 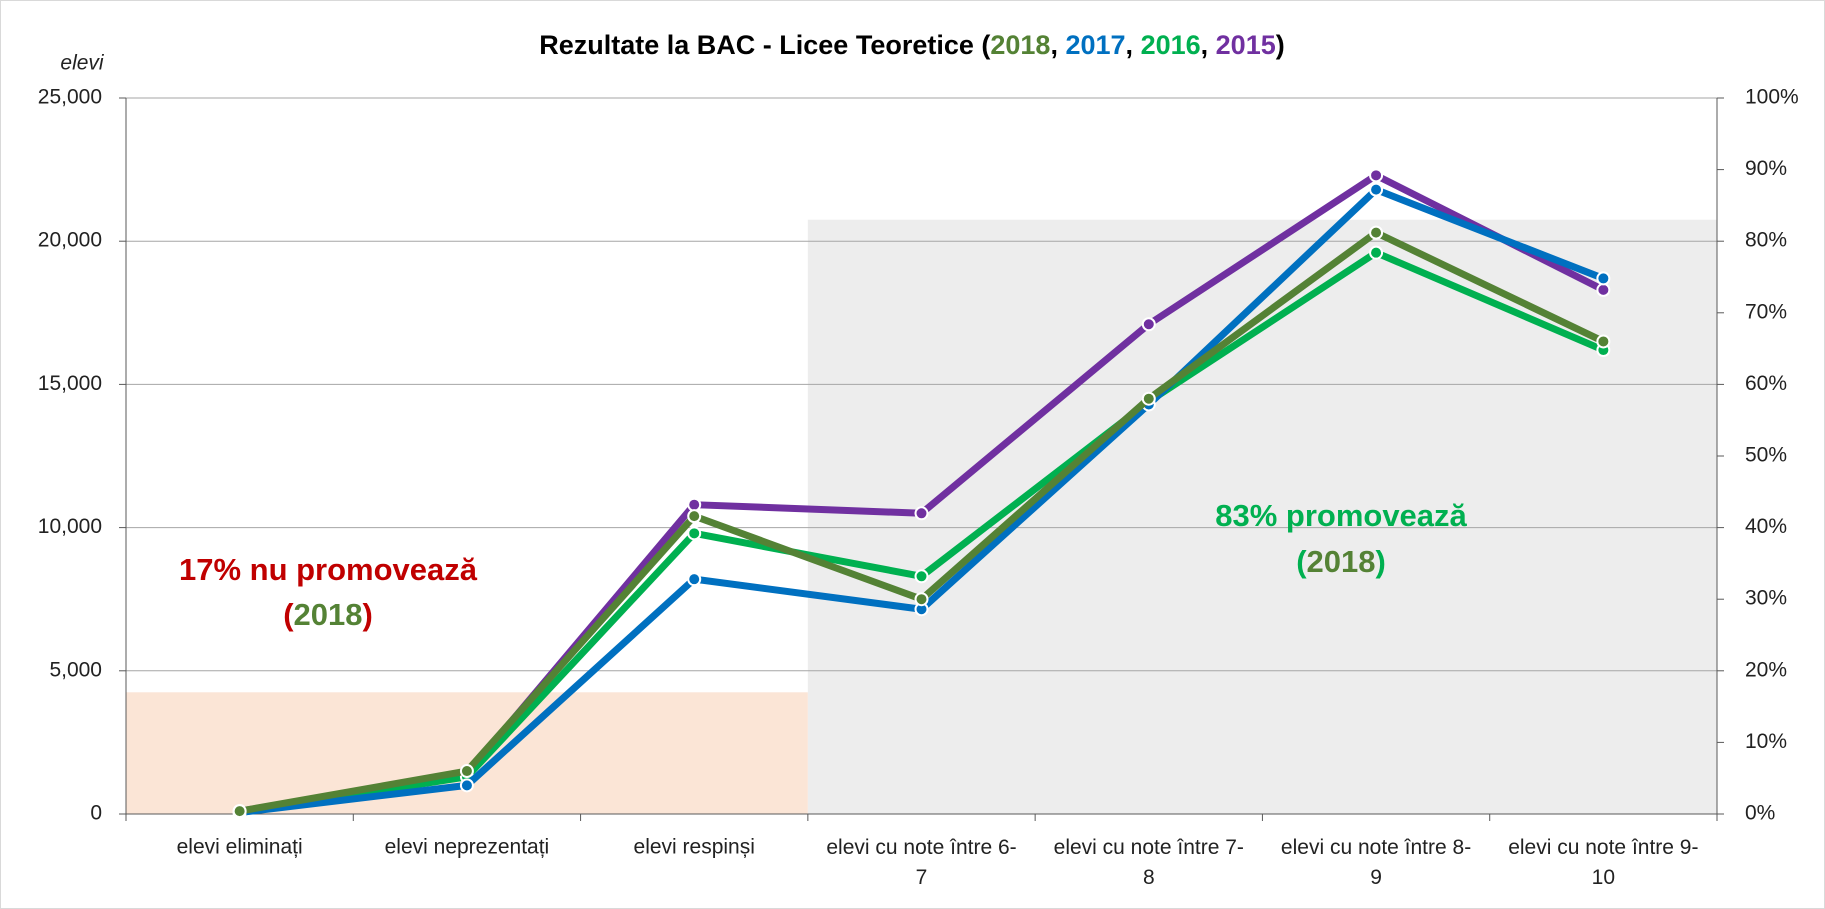 What do you see at coordinates (1603, 862) in the screenshot?
I see `x-tick-label: elevi cu note între 9-10` at bounding box center [1603, 862].